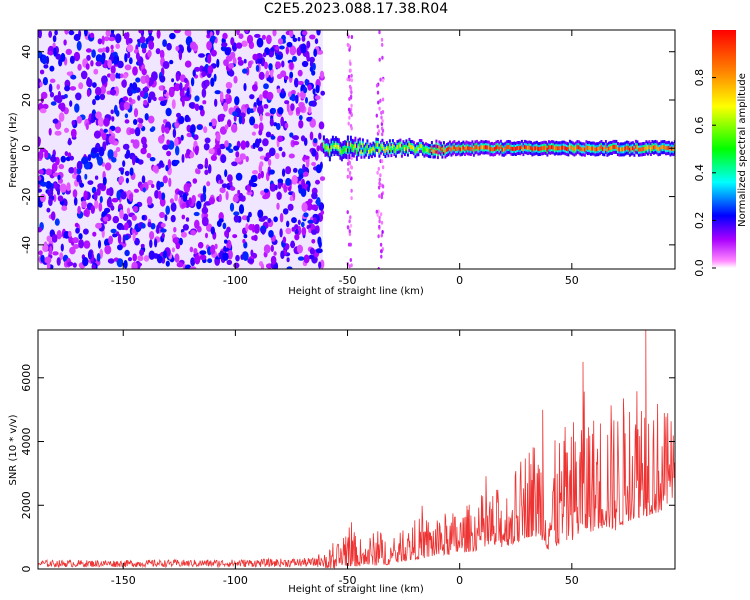 This screenshot has height=600, width=750. I want to click on snr-x-axis-label: Height of straight line (km), so click(356, 589).